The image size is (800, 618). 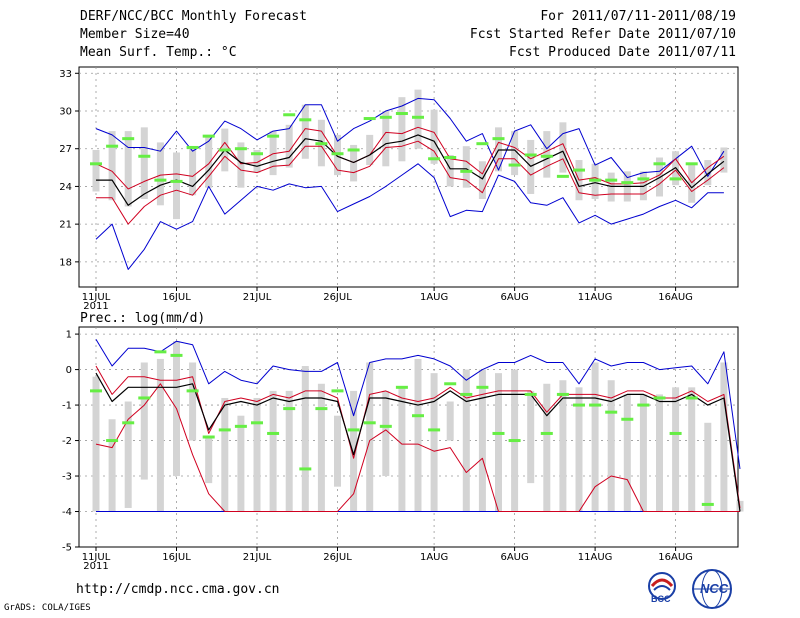 What do you see at coordinates (675, 557) in the screenshot?
I see `prec-xtick-label: 16AUG` at bounding box center [675, 557].